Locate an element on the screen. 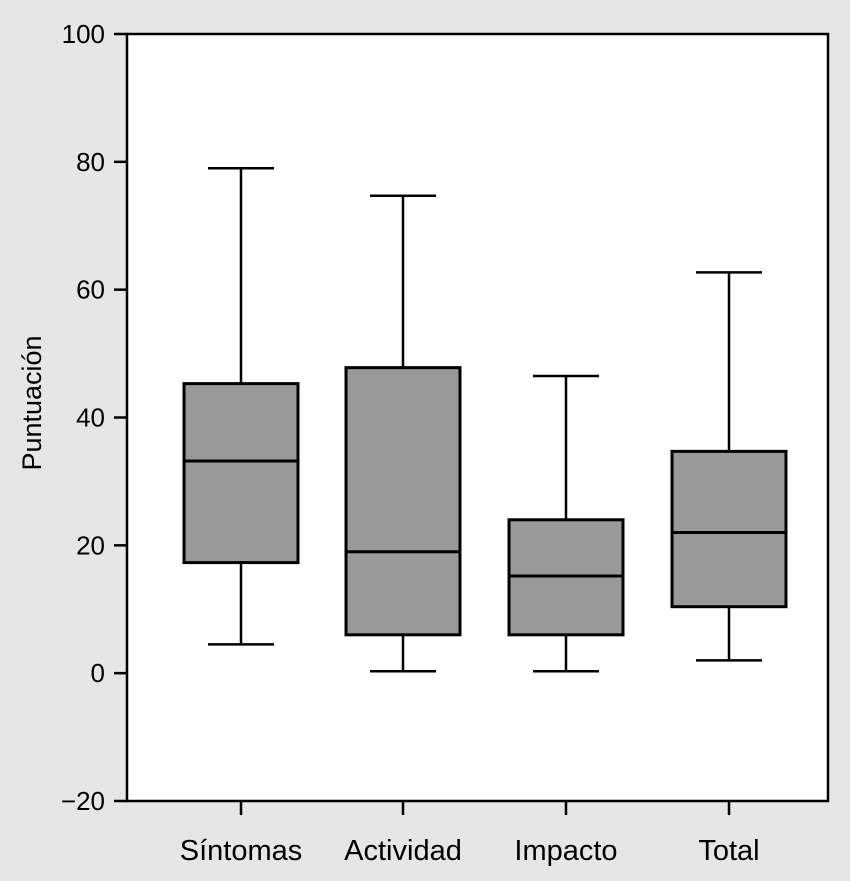 Image resolution: width=850 pixels, height=881 pixels. x-axis: Síntomas Actividad Impacto Total is located at coordinates (470, 834).